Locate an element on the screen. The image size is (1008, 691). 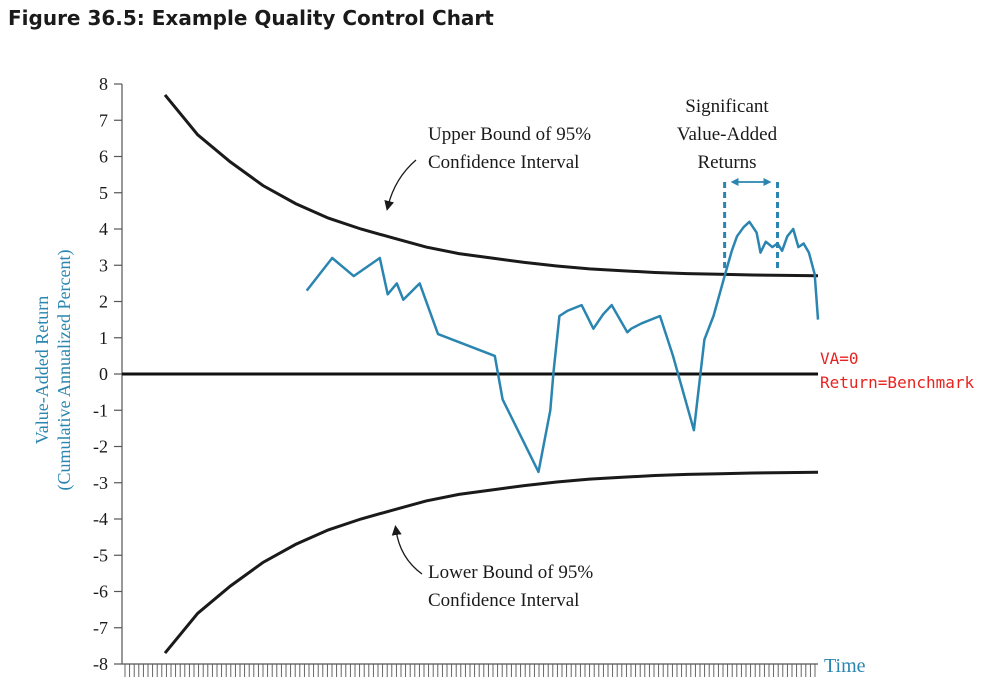
y-tick-label: -7 is located at coordinates (100, 628).